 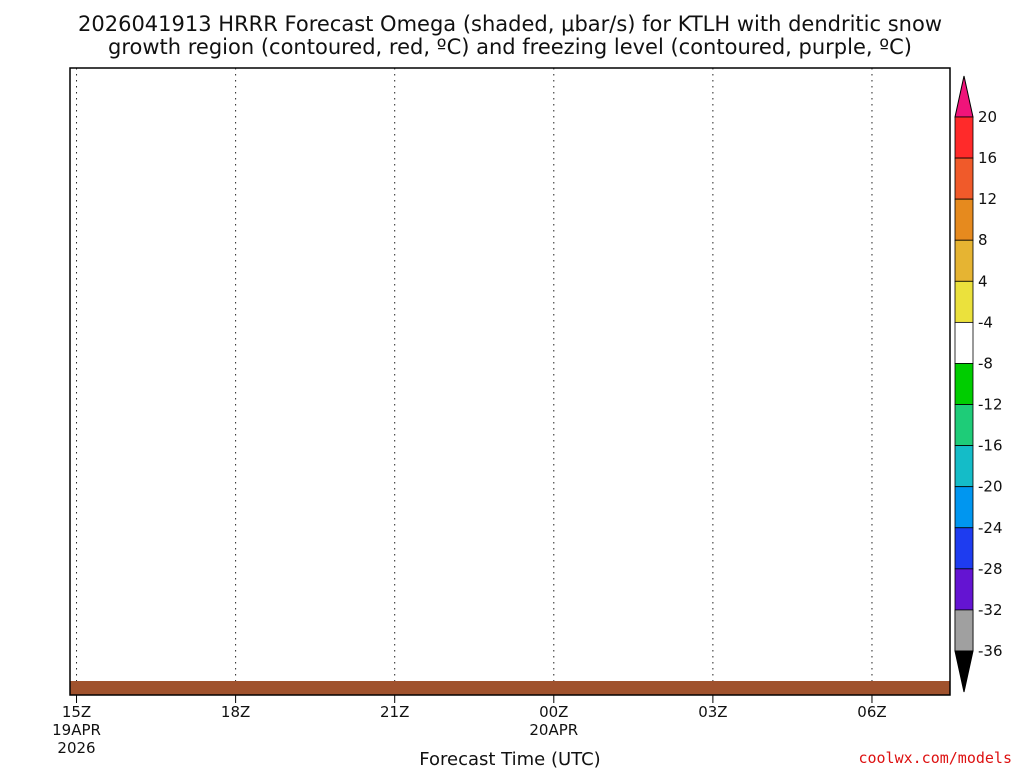 I want to click on colorbar-label-8: -16, so click(x=990, y=446).